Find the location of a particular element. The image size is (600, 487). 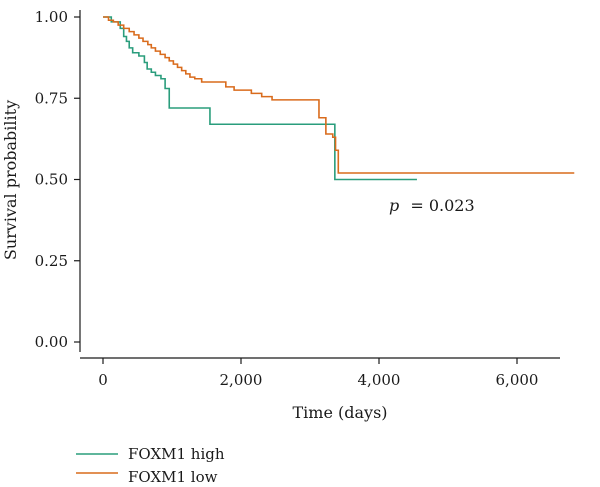

y-tick-label: 0.00 is located at coordinates (51, 342).